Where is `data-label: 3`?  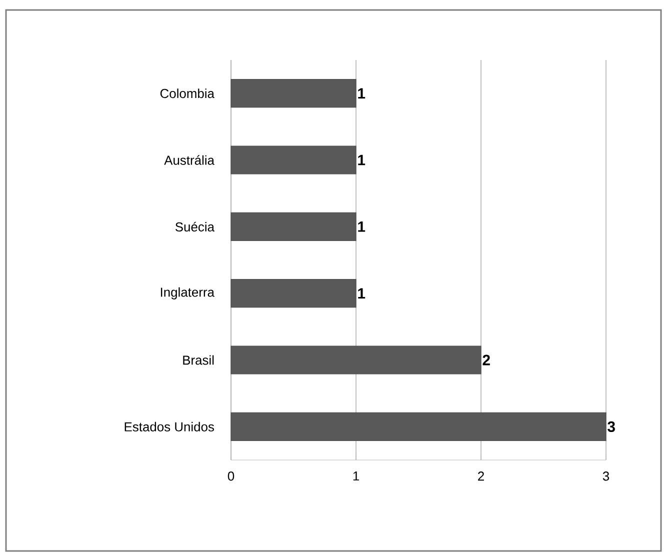
data-label: 3 is located at coordinates (611, 426).